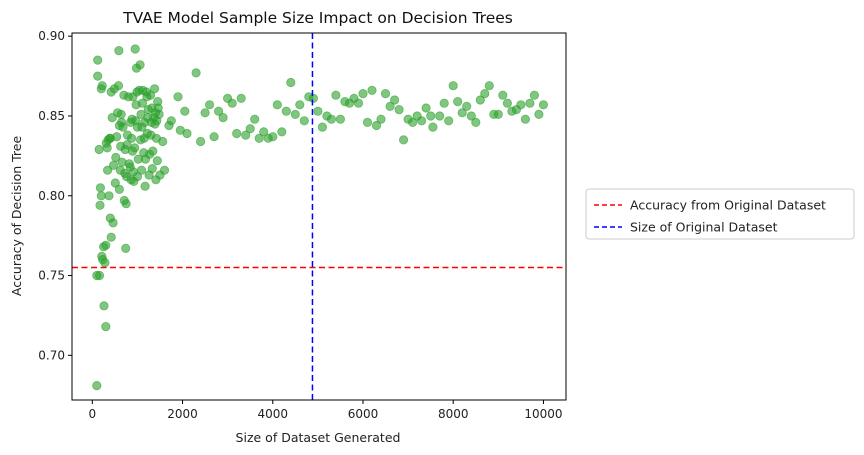 The width and height of the screenshot is (864, 455). Describe the element at coordinates (363, 414) in the screenshot. I see `x-tick-label: 6000` at that location.